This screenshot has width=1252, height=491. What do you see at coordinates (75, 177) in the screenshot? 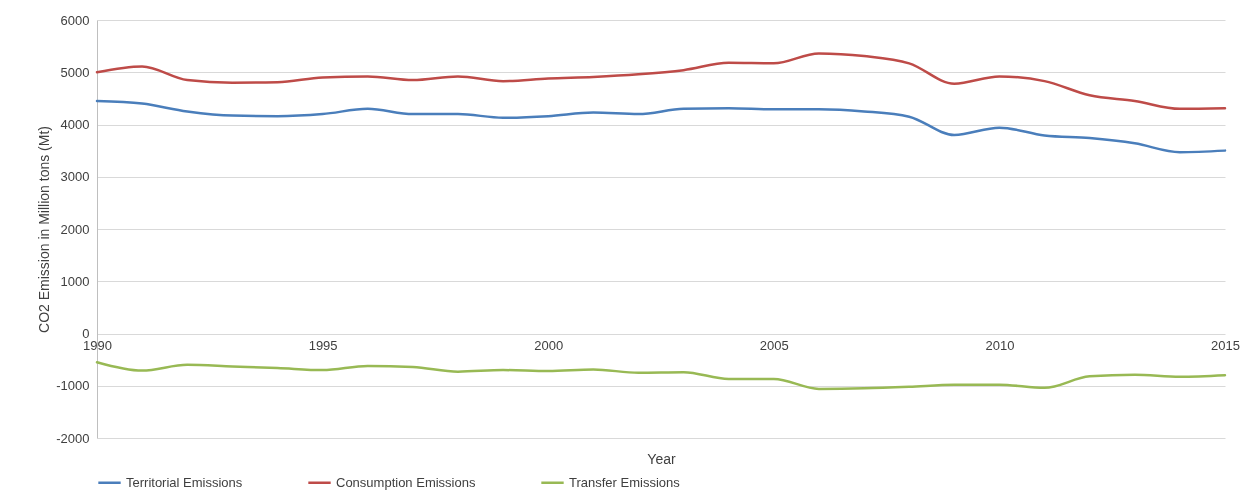
I see `y-tick-label: 3000` at bounding box center [75, 177].